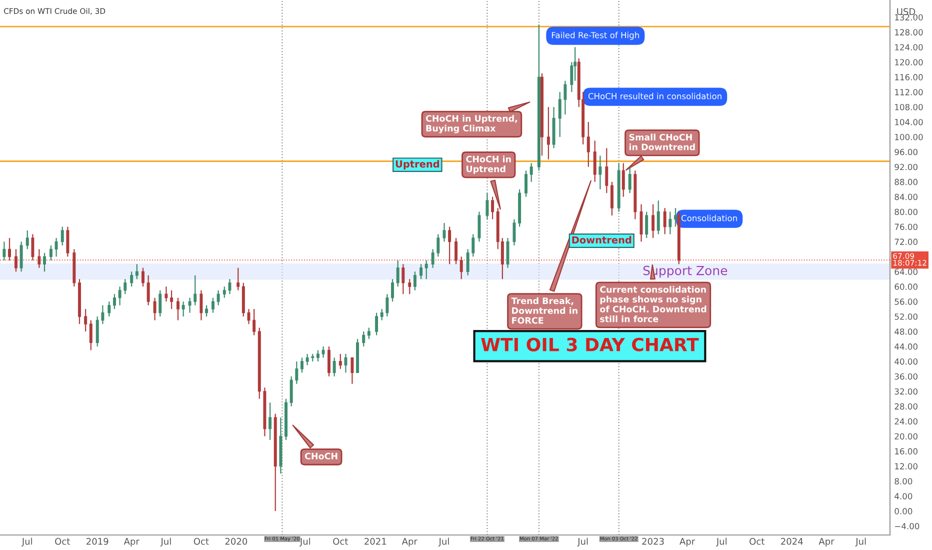 This screenshot has width=932, height=550. Describe the element at coordinates (653, 541) in the screenshot. I see `x-tick-label: 2023` at that location.